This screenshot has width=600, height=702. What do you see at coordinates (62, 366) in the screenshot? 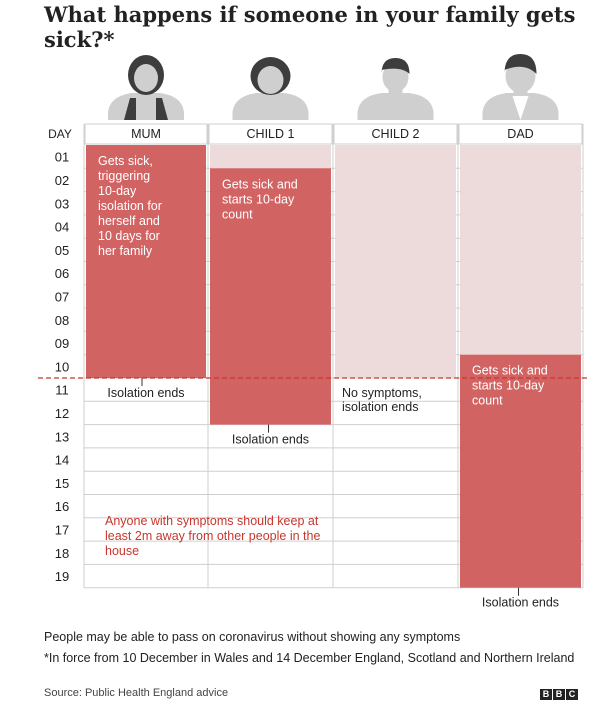
I see `day-tick-label: 10` at bounding box center [62, 366].